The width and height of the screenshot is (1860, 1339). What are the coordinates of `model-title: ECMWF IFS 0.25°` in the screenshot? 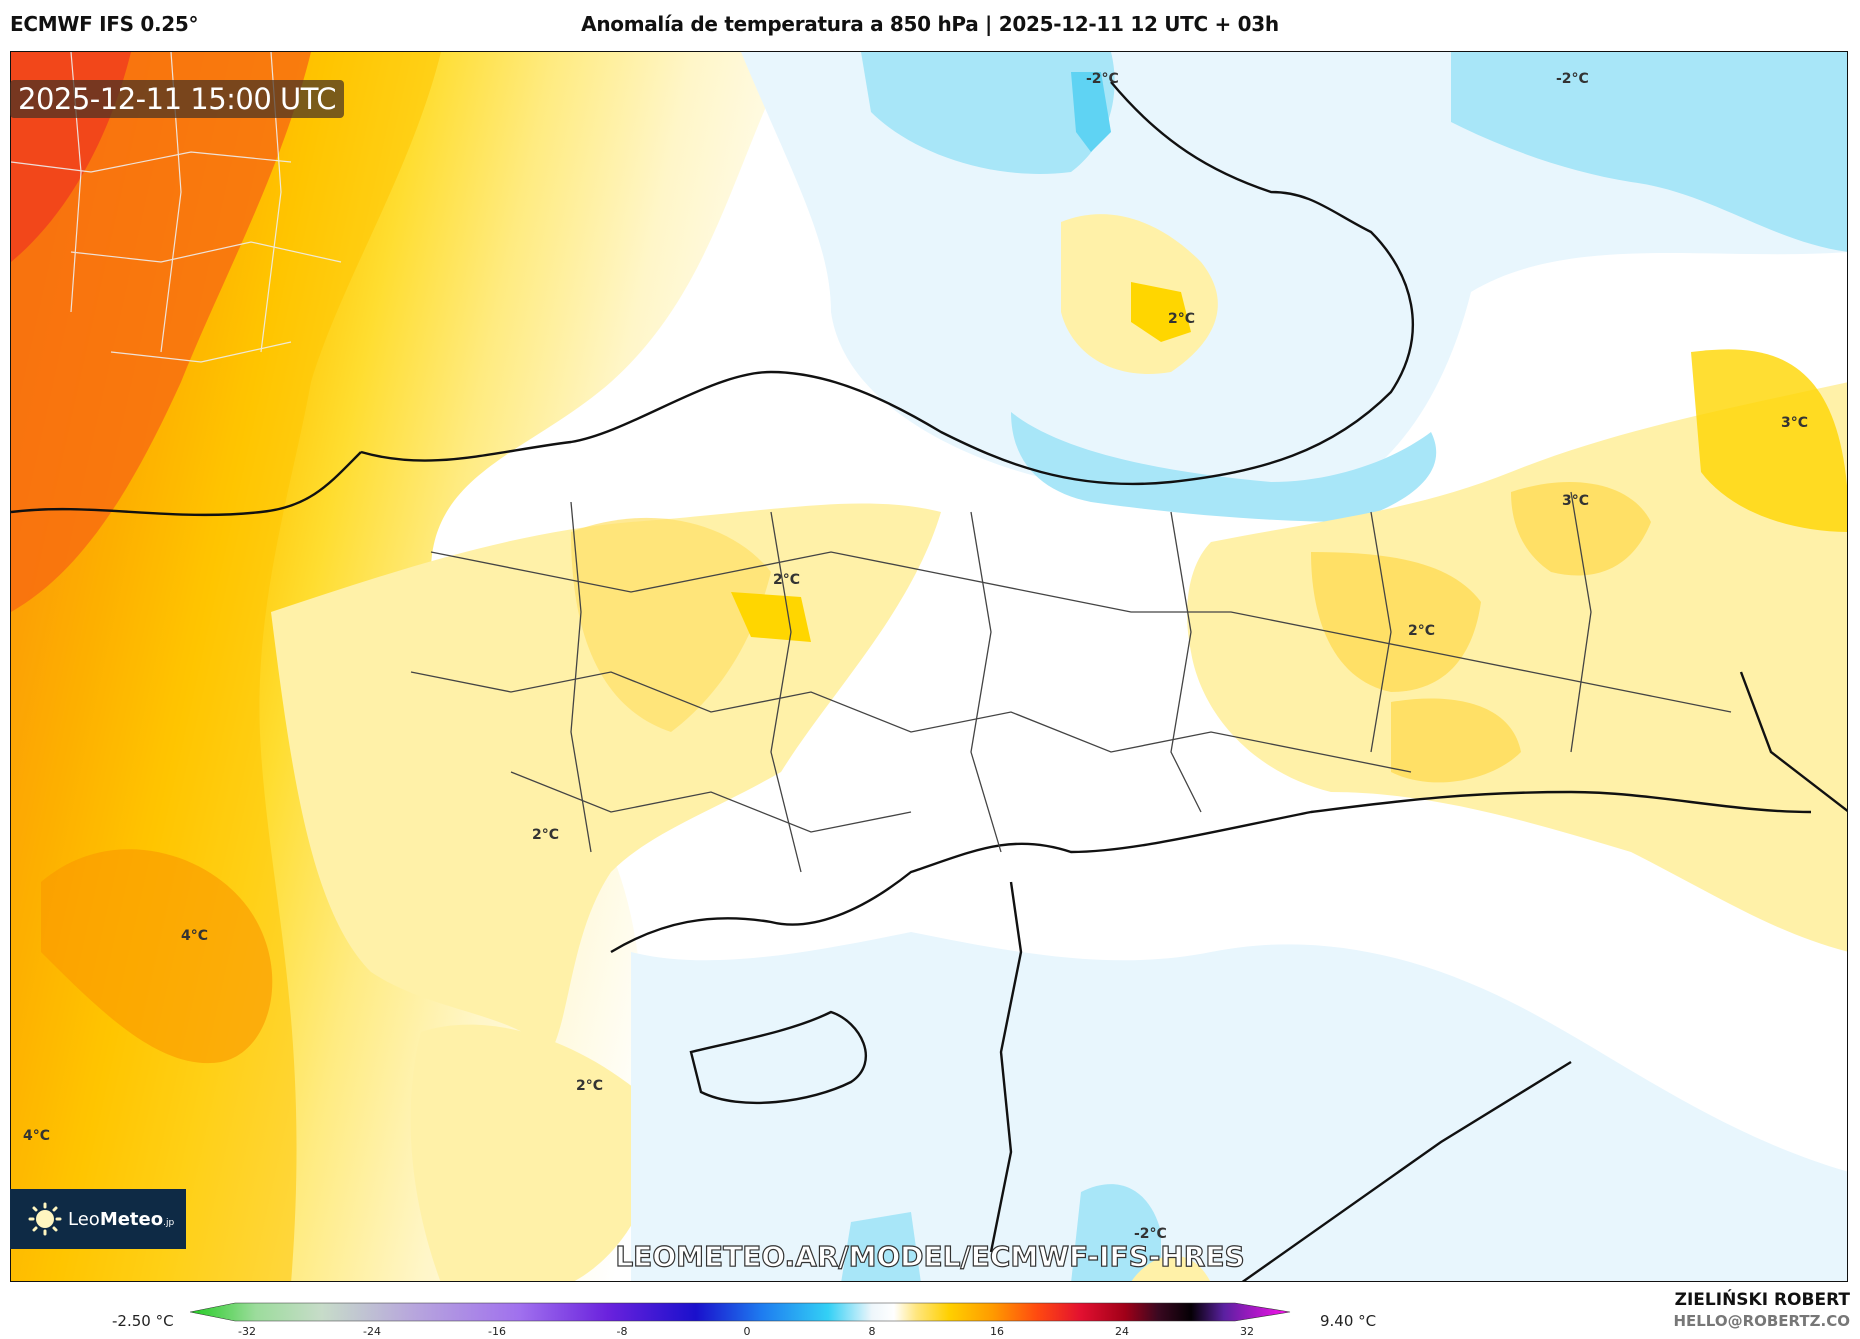 It's located at (104, 24).